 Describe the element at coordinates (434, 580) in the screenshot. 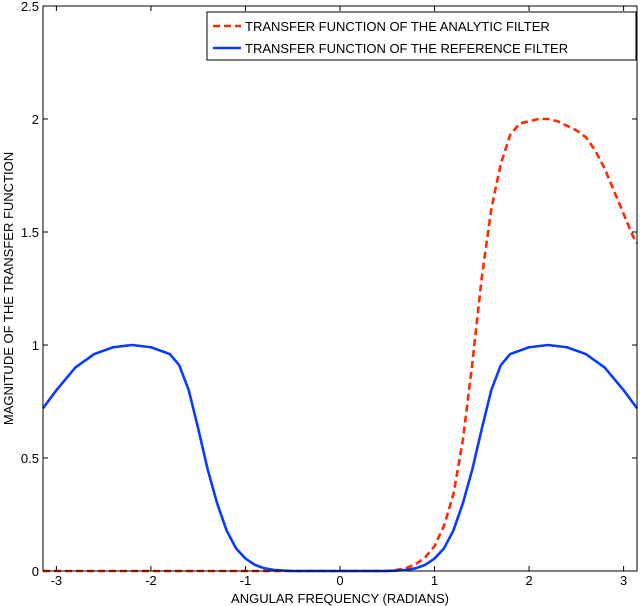

I see `x-tick-label: 1` at that location.